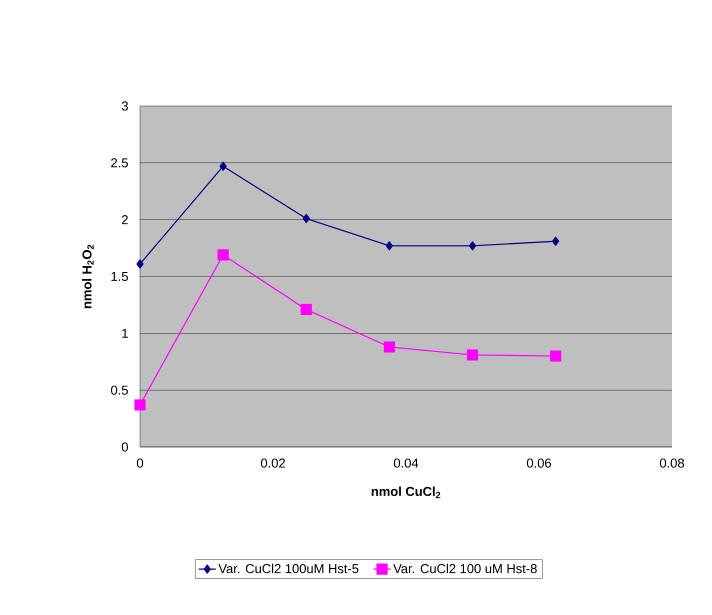 The image size is (712, 615). Describe the element at coordinates (406, 463) in the screenshot. I see `x-tick-label: 0.04` at that location.